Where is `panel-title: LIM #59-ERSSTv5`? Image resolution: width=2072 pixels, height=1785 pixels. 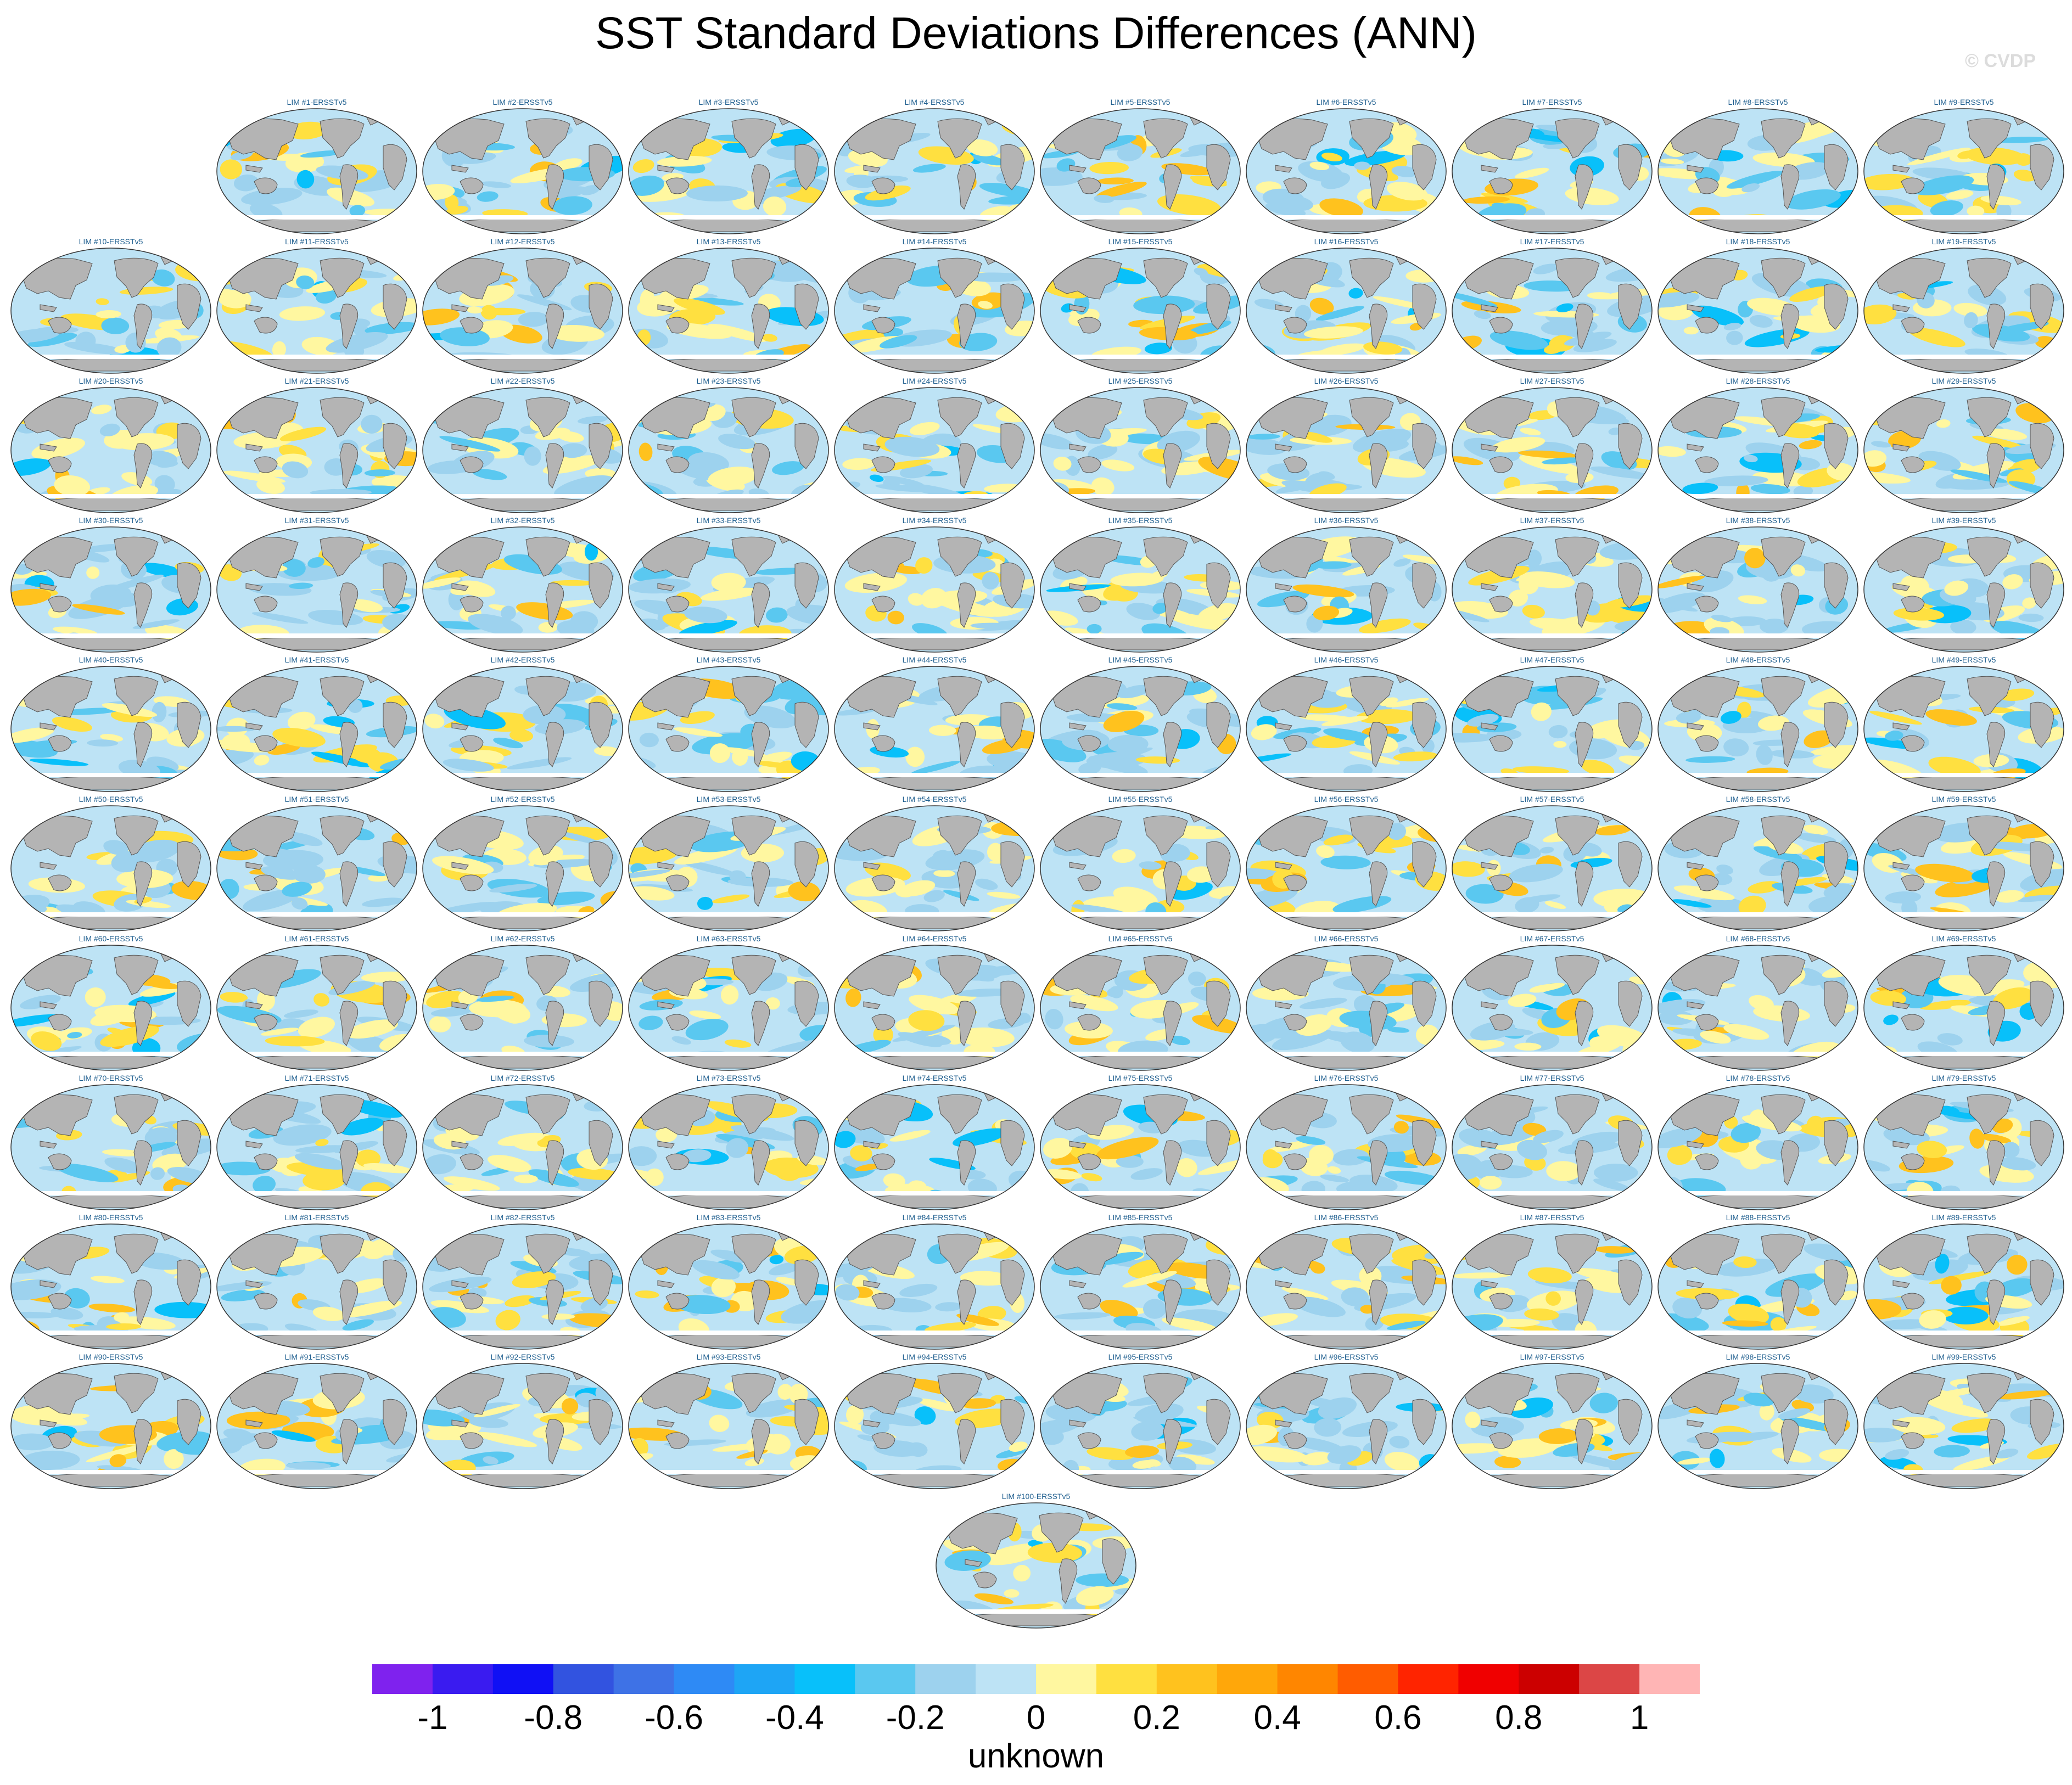 panel-title: LIM #59-ERSSTv5 is located at coordinates (1964, 799).